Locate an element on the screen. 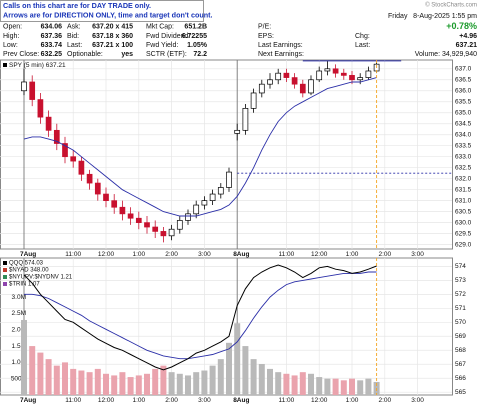 The image size is (480, 406). y-tick-label: 634.5 is located at coordinates (463, 123).